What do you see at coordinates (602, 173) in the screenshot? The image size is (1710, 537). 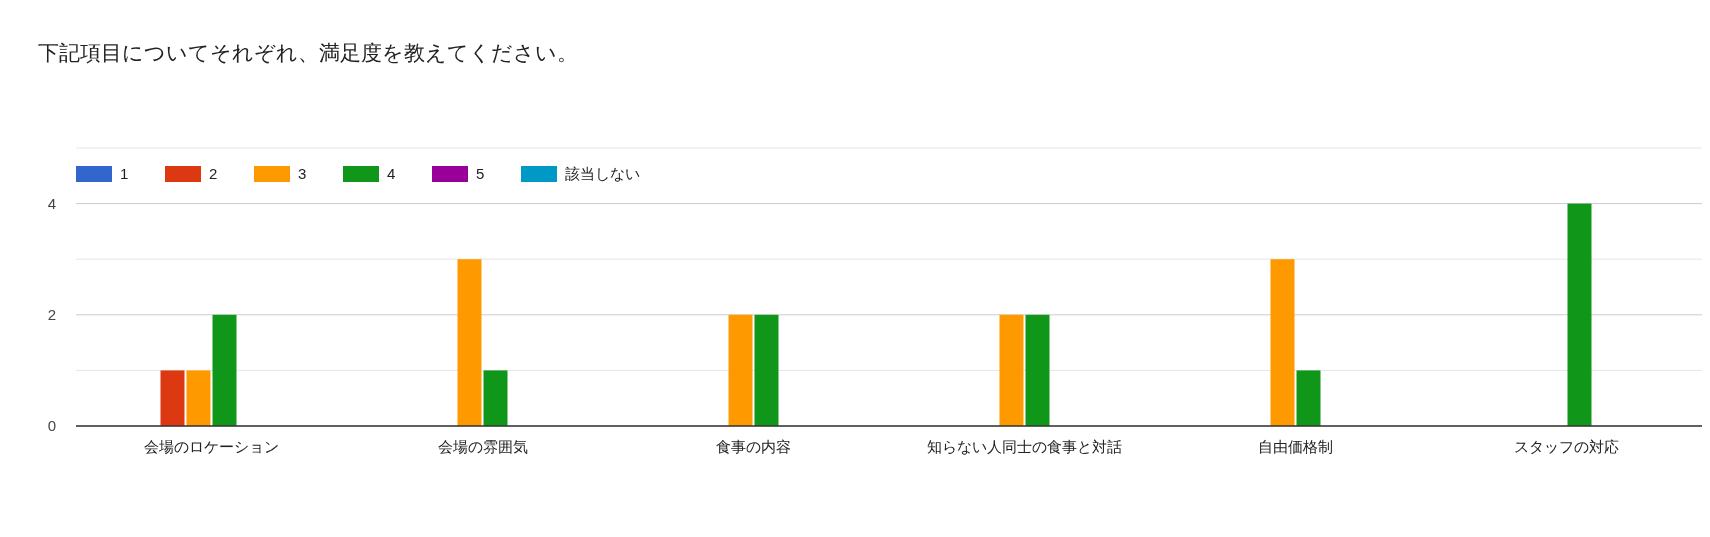 I see `legend-label: 該当しない` at bounding box center [602, 173].